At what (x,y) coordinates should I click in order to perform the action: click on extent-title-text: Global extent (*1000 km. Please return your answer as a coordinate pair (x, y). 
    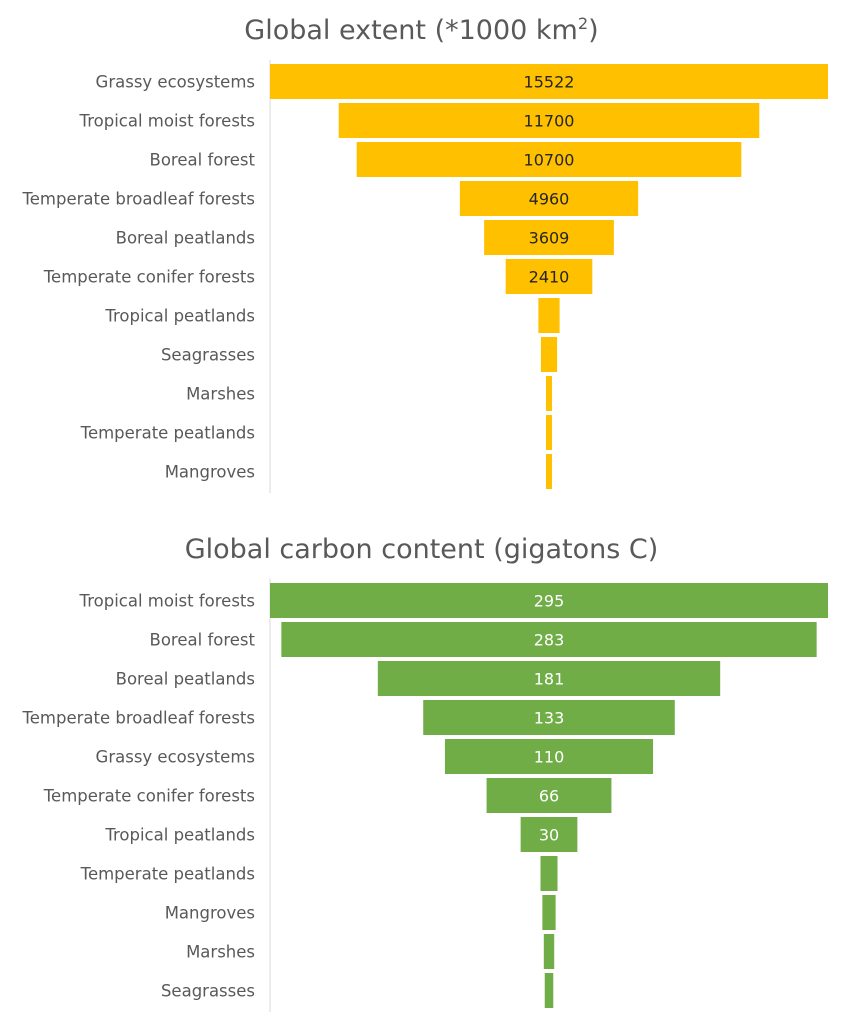
    Looking at the image, I should click on (411, 30).